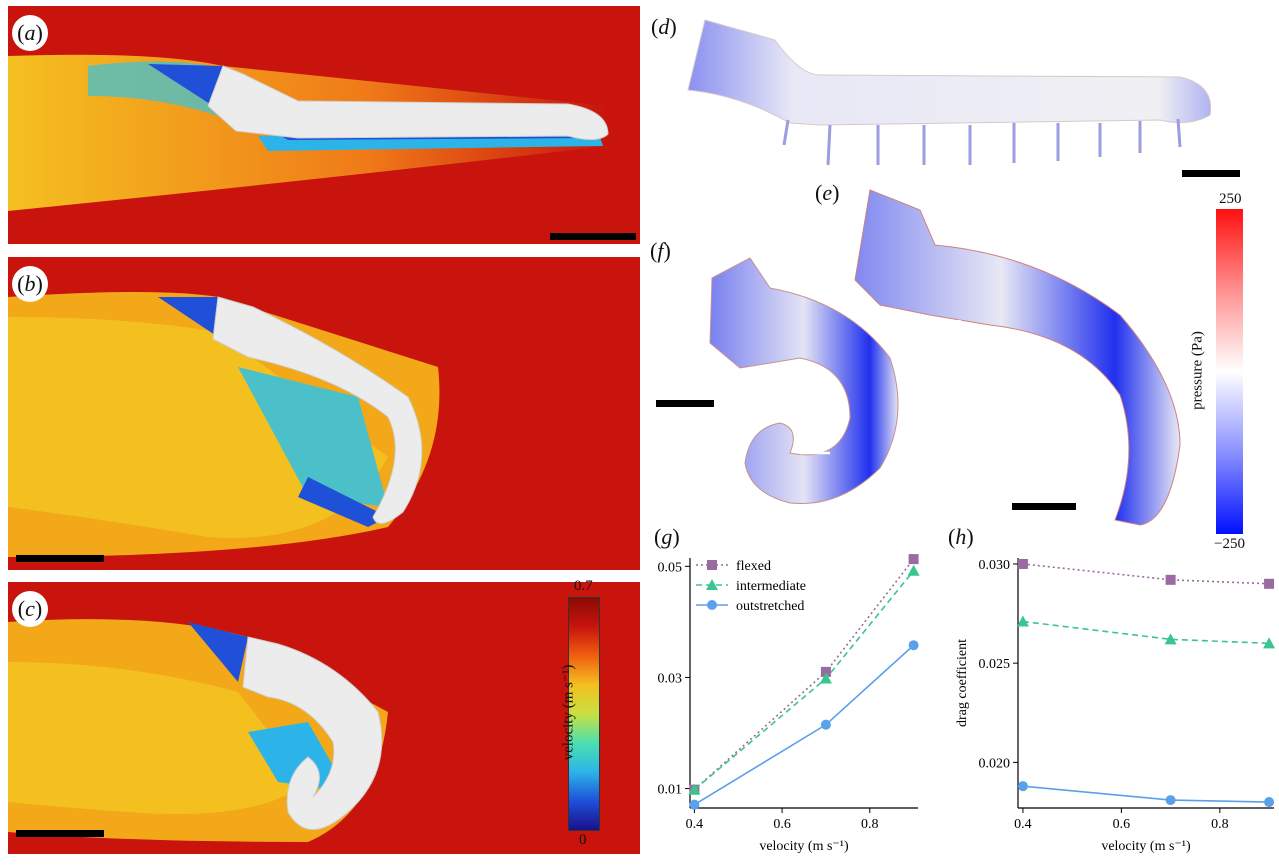 The width and height of the screenshot is (1279, 865). I want to click on pressure-colorbar-min: −250, so click(1229, 544).